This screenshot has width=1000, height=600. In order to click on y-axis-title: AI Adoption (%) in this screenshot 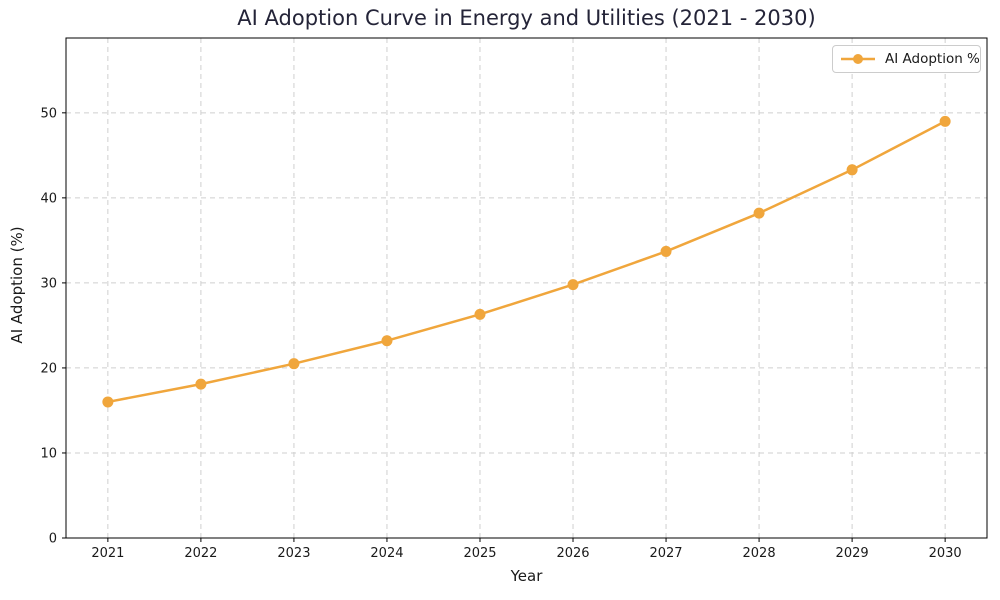, I will do `click(17, 284)`.